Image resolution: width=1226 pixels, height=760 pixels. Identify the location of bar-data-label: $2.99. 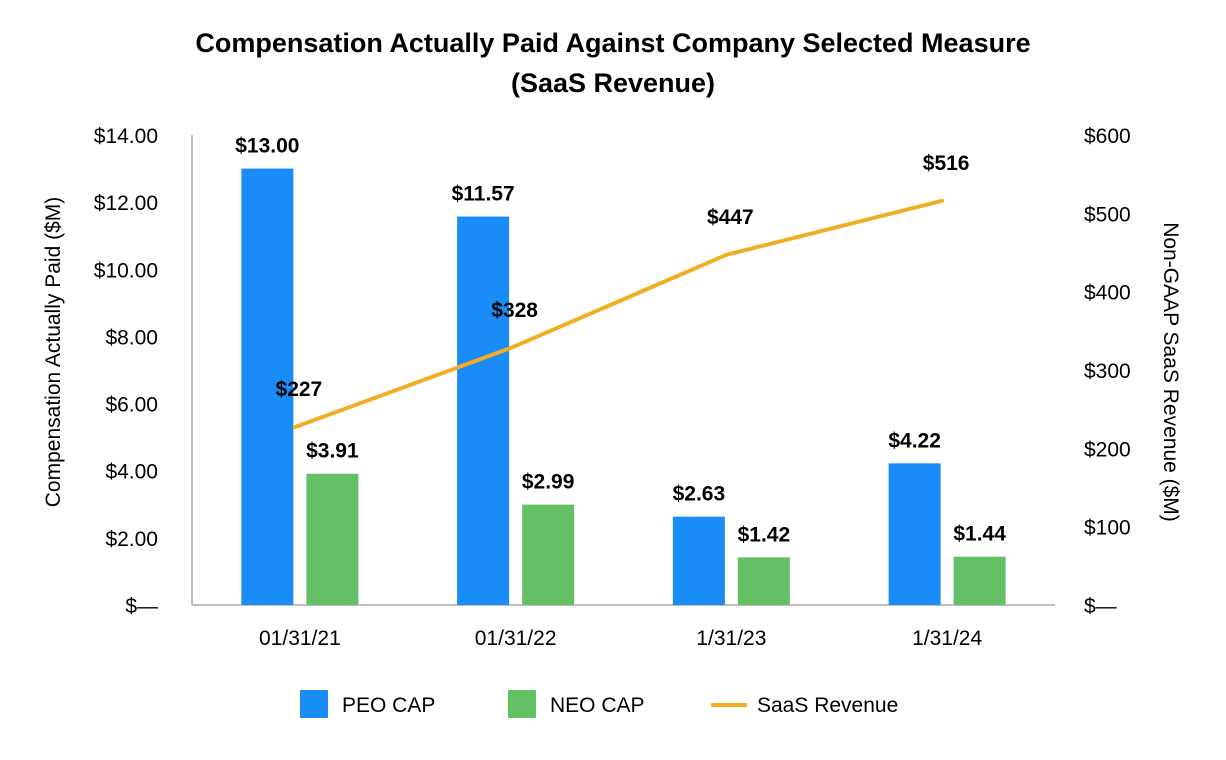
(548, 482).